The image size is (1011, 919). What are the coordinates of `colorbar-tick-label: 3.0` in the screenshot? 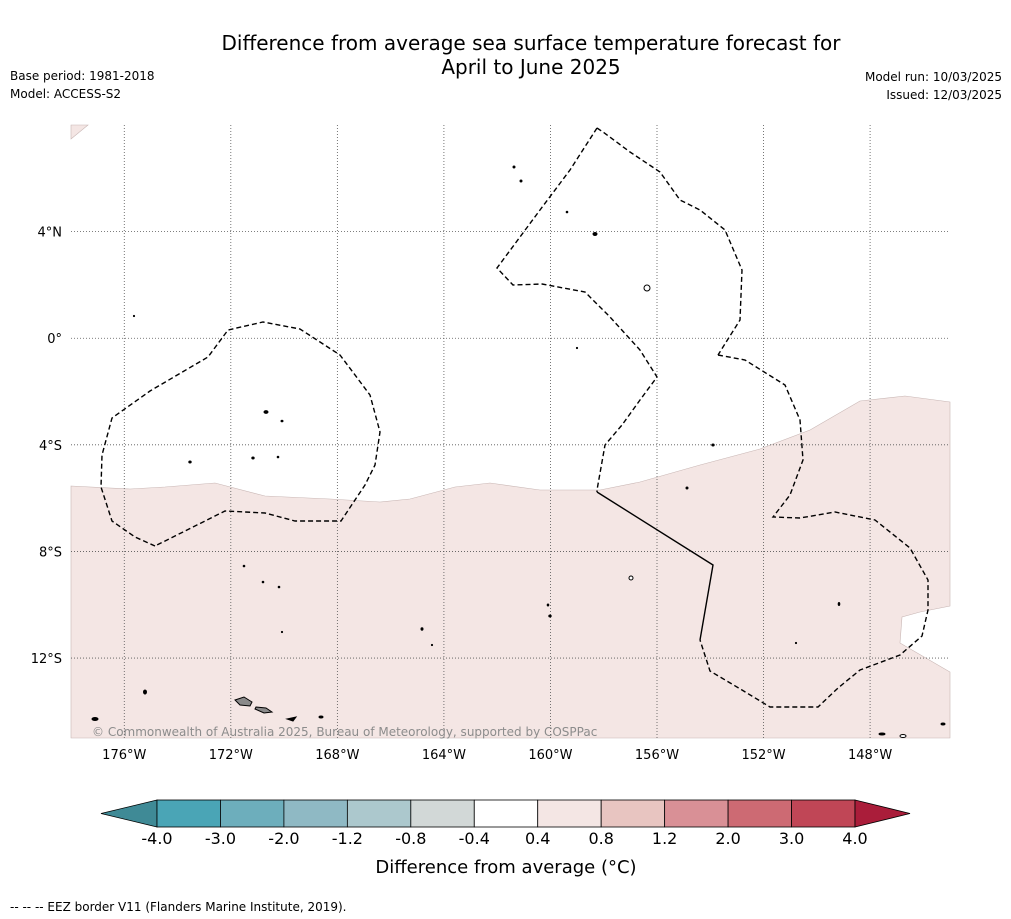 It's located at (791, 838).